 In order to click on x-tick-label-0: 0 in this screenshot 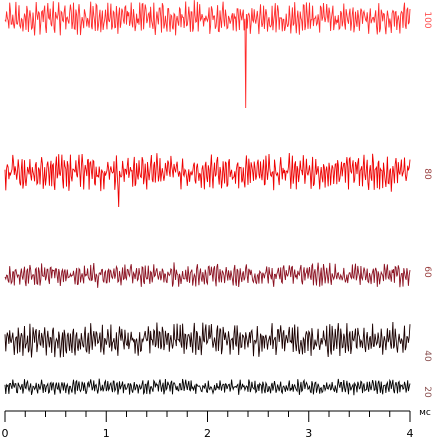, I will do `click(5, 433)`.